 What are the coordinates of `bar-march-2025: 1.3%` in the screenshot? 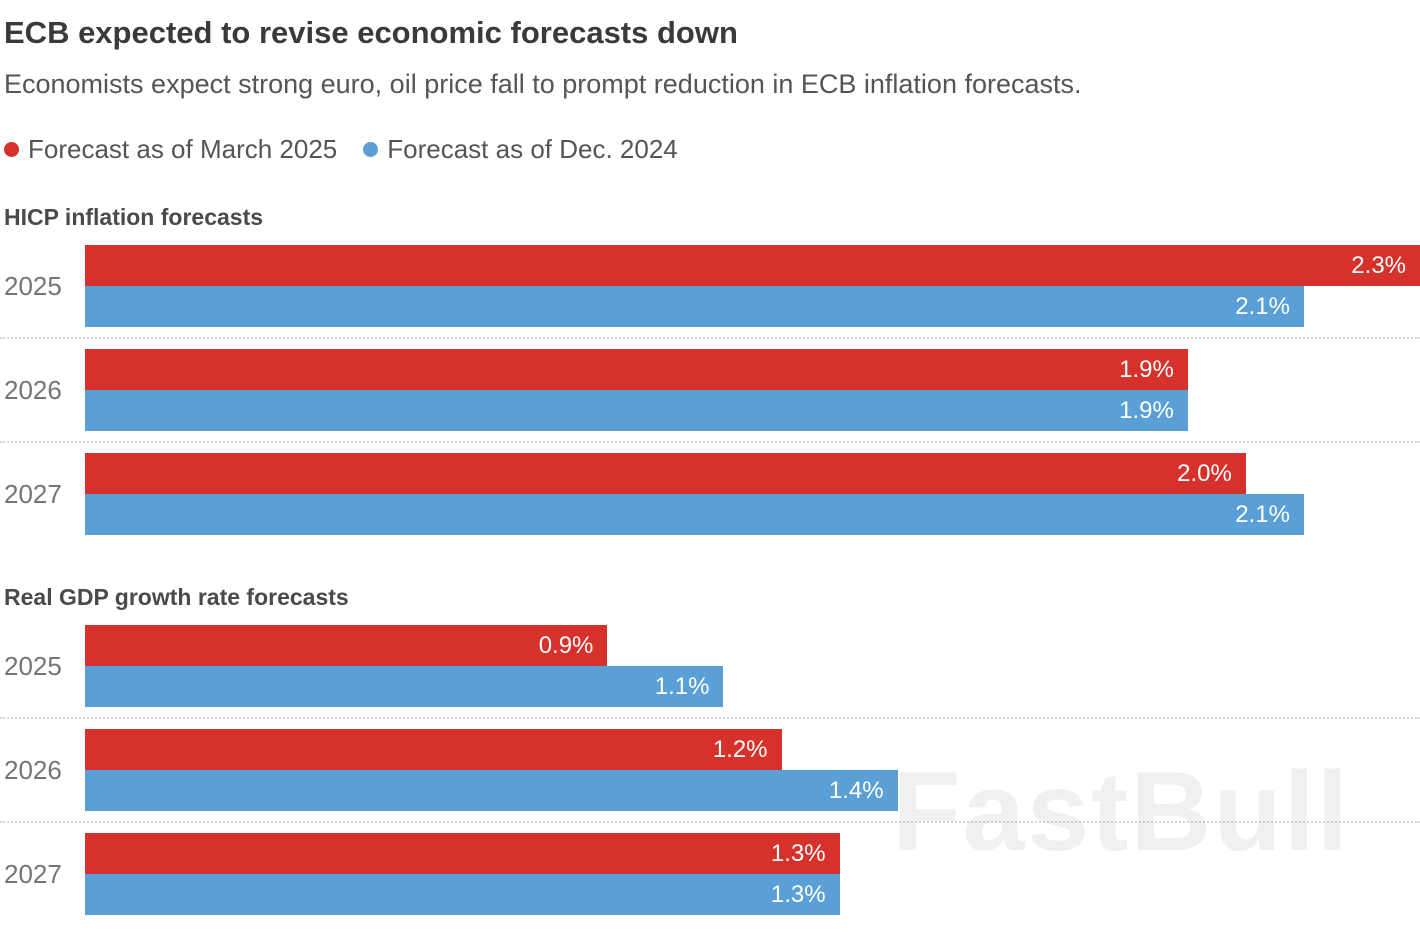 It's located at (462, 853).